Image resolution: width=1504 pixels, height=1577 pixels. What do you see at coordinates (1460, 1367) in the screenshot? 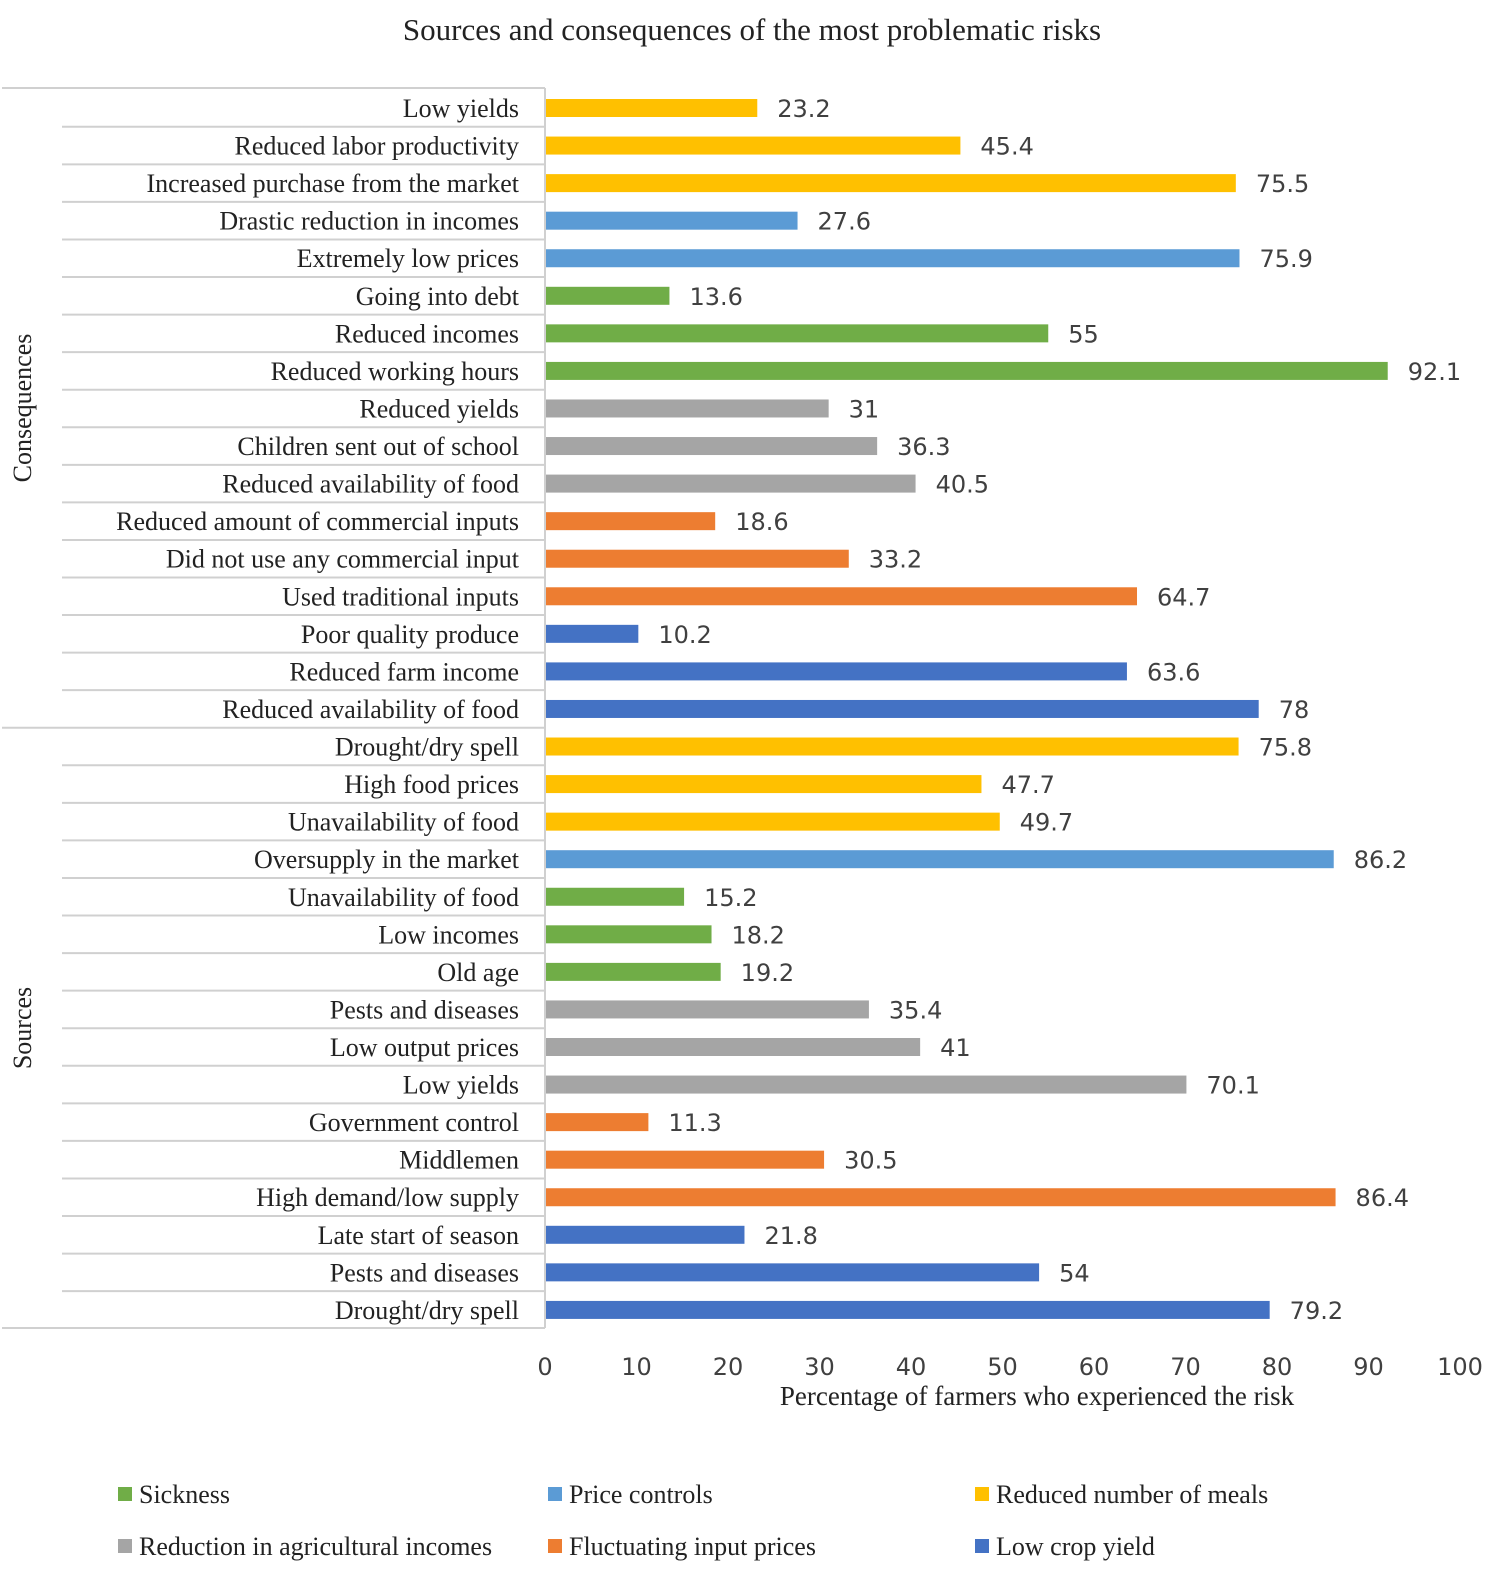
I see `x-tick-label: 100` at bounding box center [1460, 1367].